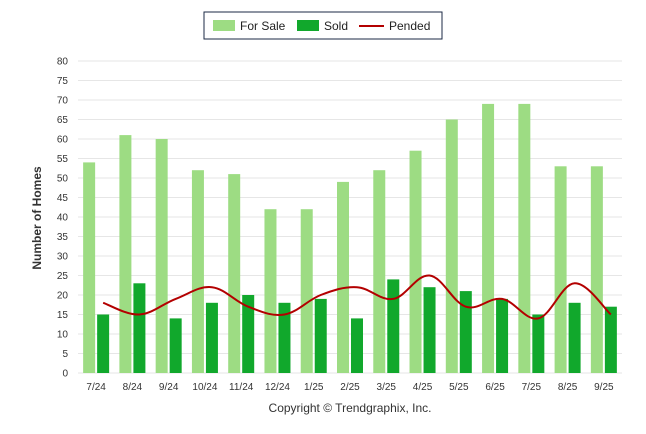 This screenshot has height=434, width=646. Describe the element at coordinates (277, 387) in the screenshot. I see `x-tick-label: 12/24` at that location.